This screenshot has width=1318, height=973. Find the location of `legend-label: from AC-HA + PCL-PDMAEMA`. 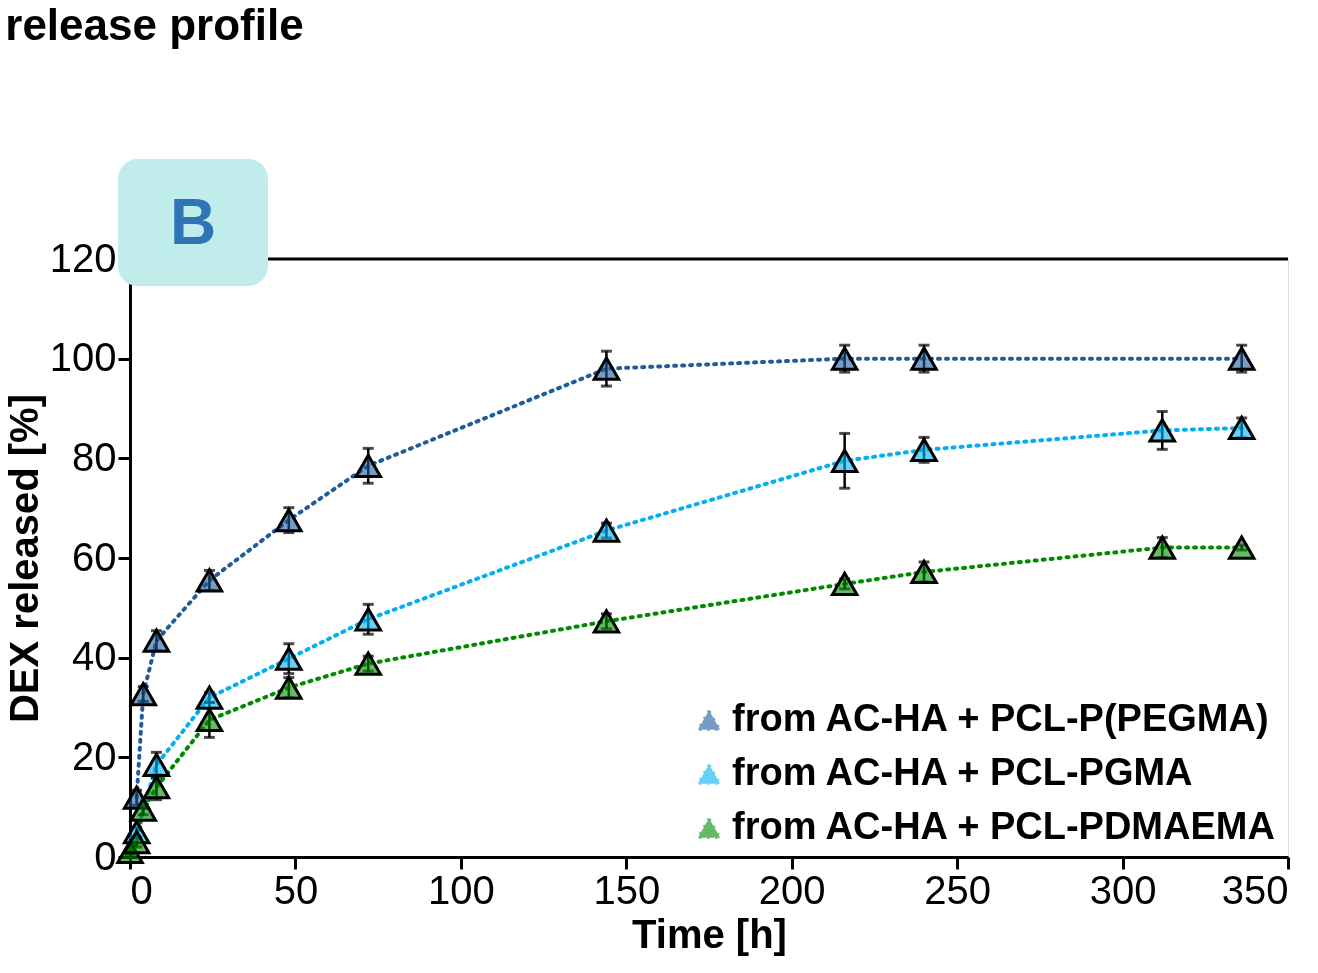

legend-label: from AC-HA + PCL-PDMAEMA is located at coordinates (1003, 826).